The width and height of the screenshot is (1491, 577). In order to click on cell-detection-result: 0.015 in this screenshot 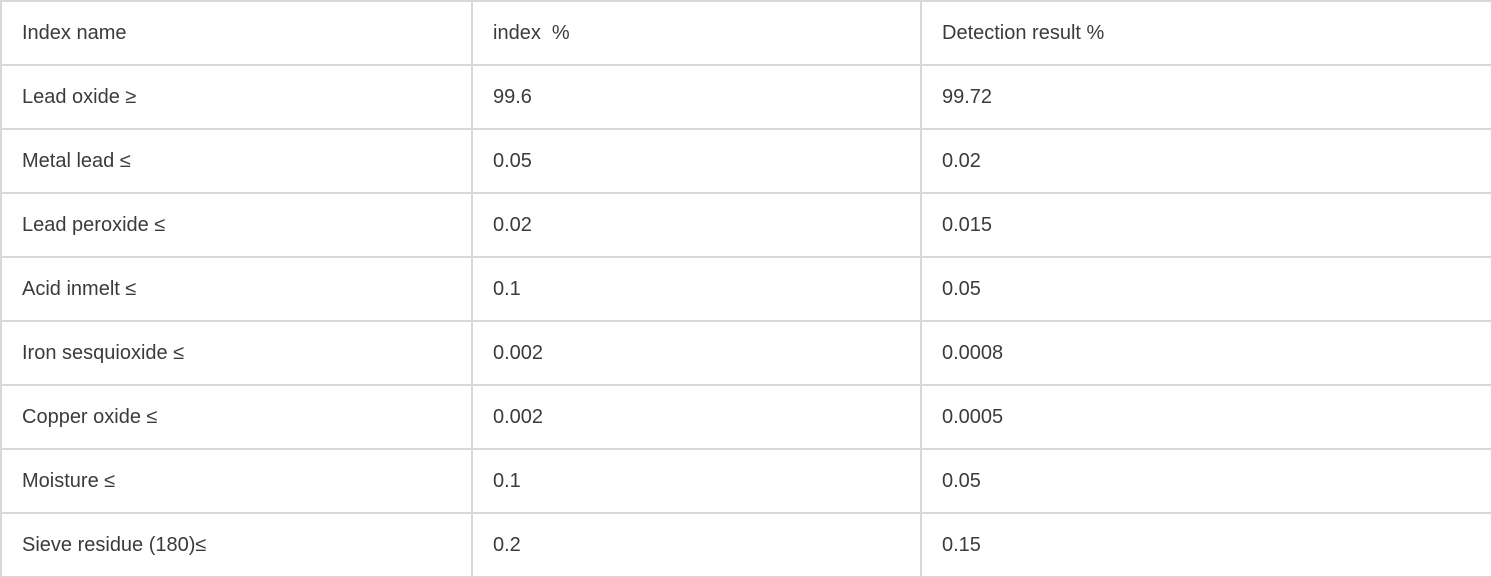, I will do `click(1205, 225)`.